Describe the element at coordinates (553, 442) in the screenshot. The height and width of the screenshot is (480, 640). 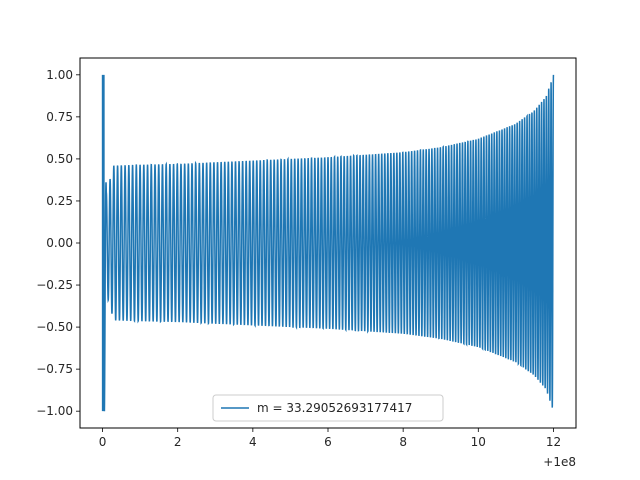
I see `x-tick-label: 12` at that location.